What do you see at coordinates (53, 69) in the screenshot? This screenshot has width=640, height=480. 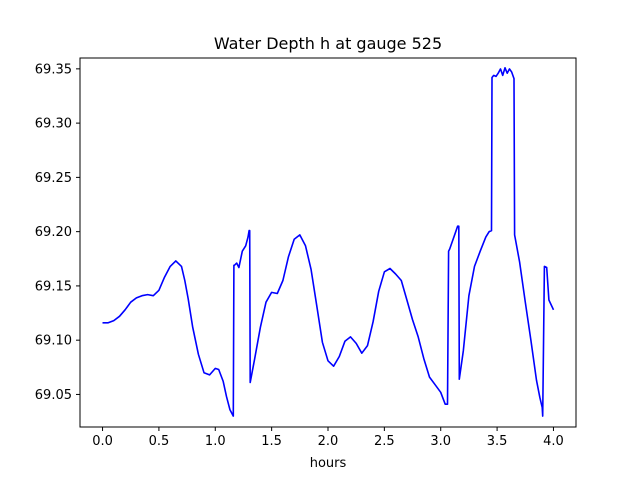 I see `y-tick-label: 69.35` at bounding box center [53, 69].